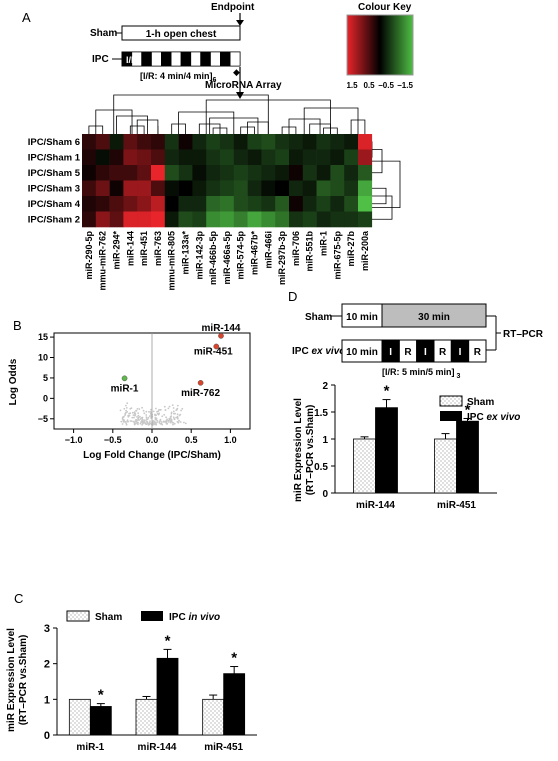 This screenshot has height=761, width=558. What do you see at coordinates (43, 358) in the screenshot?
I see `y-tick-label: 10` at bounding box center [43, 358].